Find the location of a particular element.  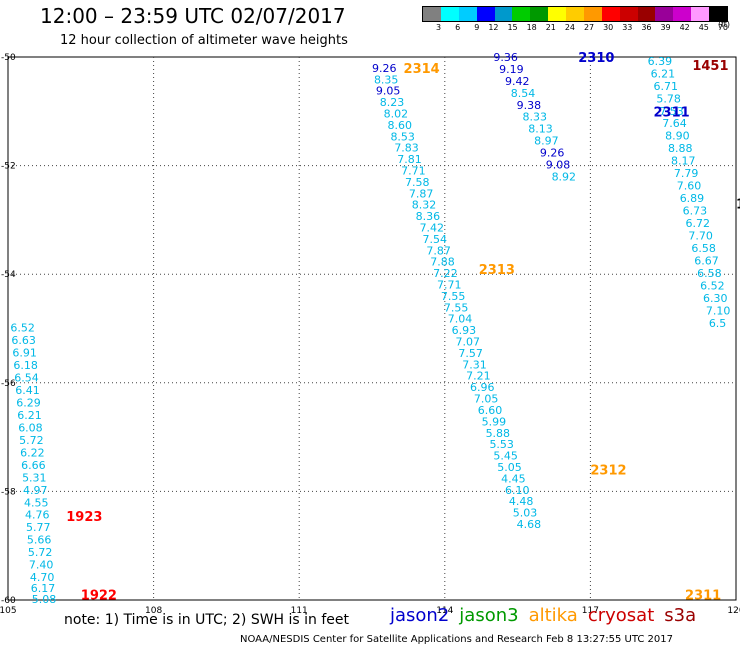

color-scale-label: 24 is located at coordinates (569, 27).